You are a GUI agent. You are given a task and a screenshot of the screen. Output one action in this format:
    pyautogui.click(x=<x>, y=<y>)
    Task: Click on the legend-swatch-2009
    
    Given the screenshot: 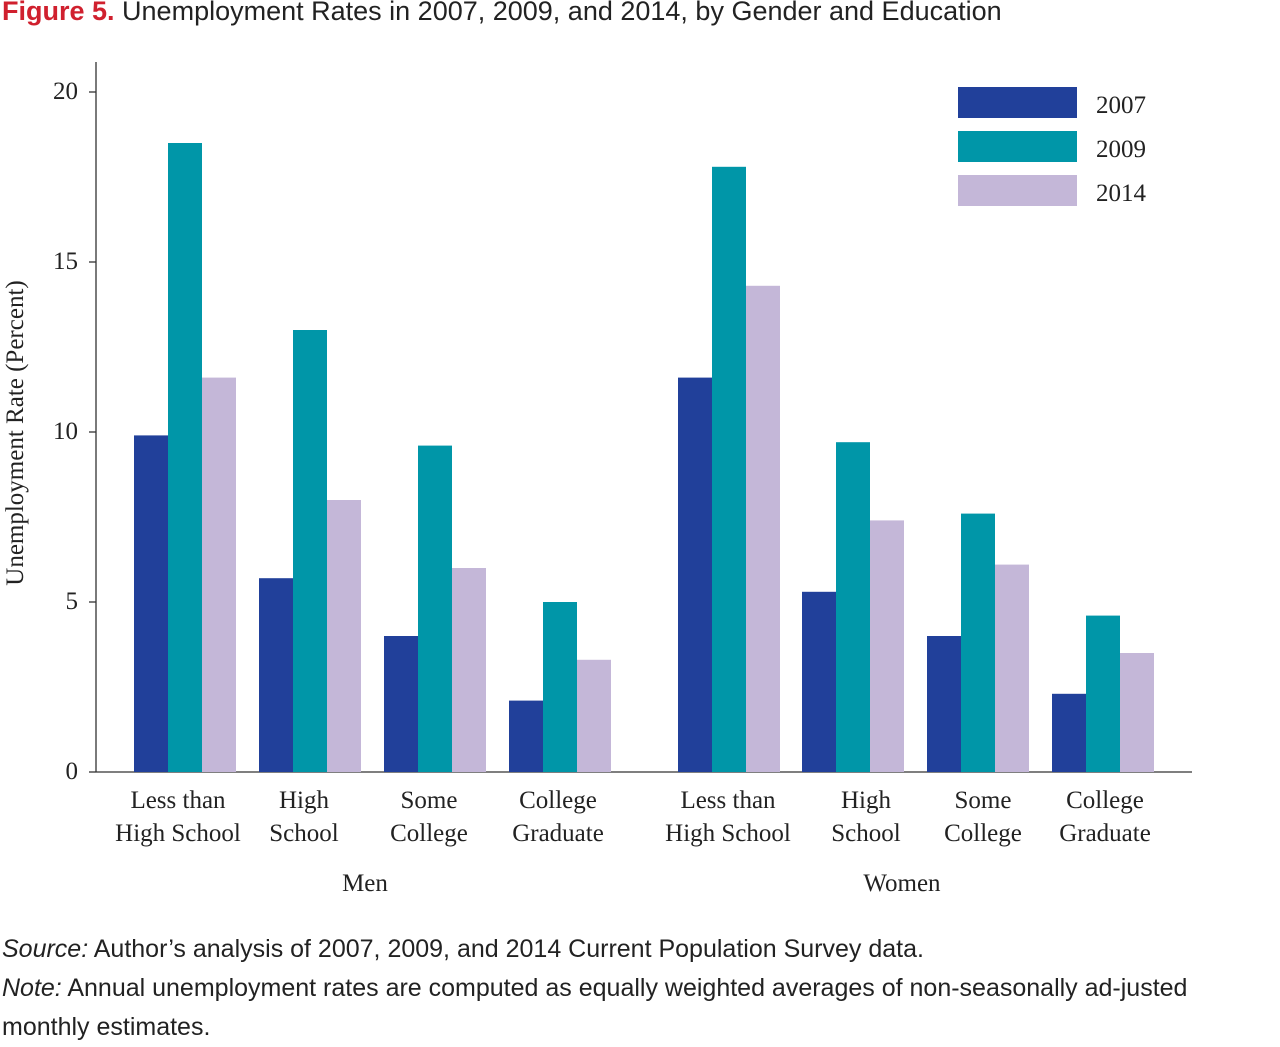 What is the action you would take?
    pyautogui.click(x=1017, y=146)
    